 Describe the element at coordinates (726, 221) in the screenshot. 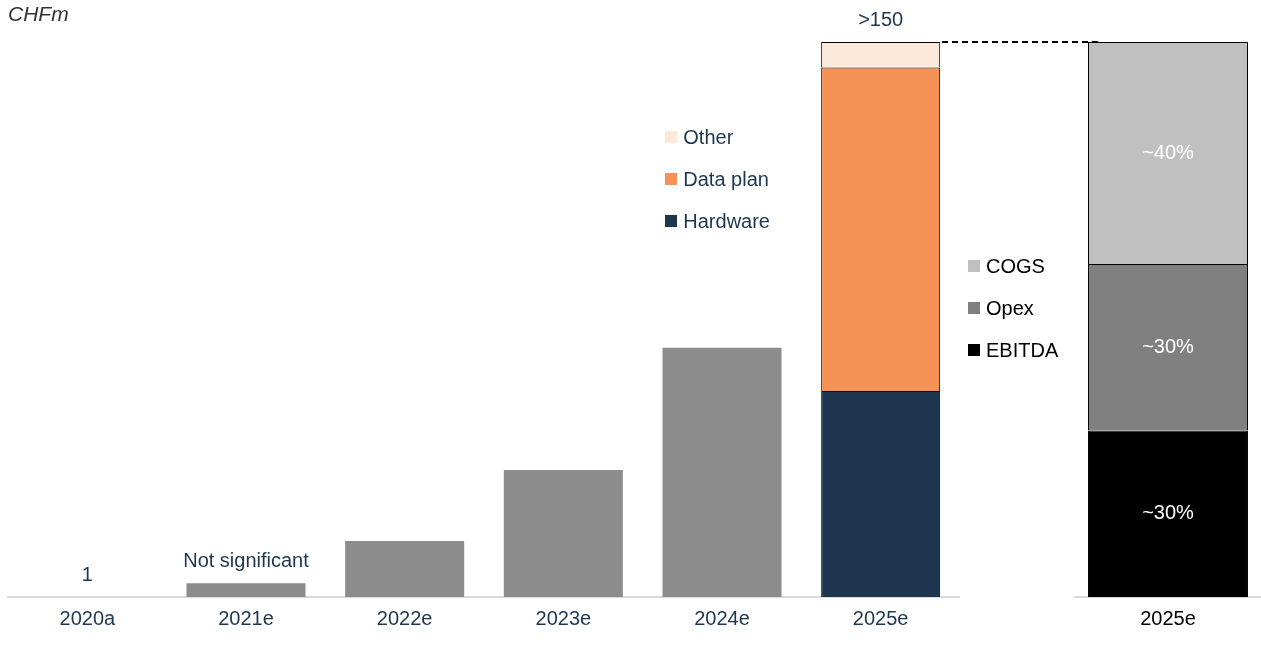

I see `legend-label: Hardware` at that location.